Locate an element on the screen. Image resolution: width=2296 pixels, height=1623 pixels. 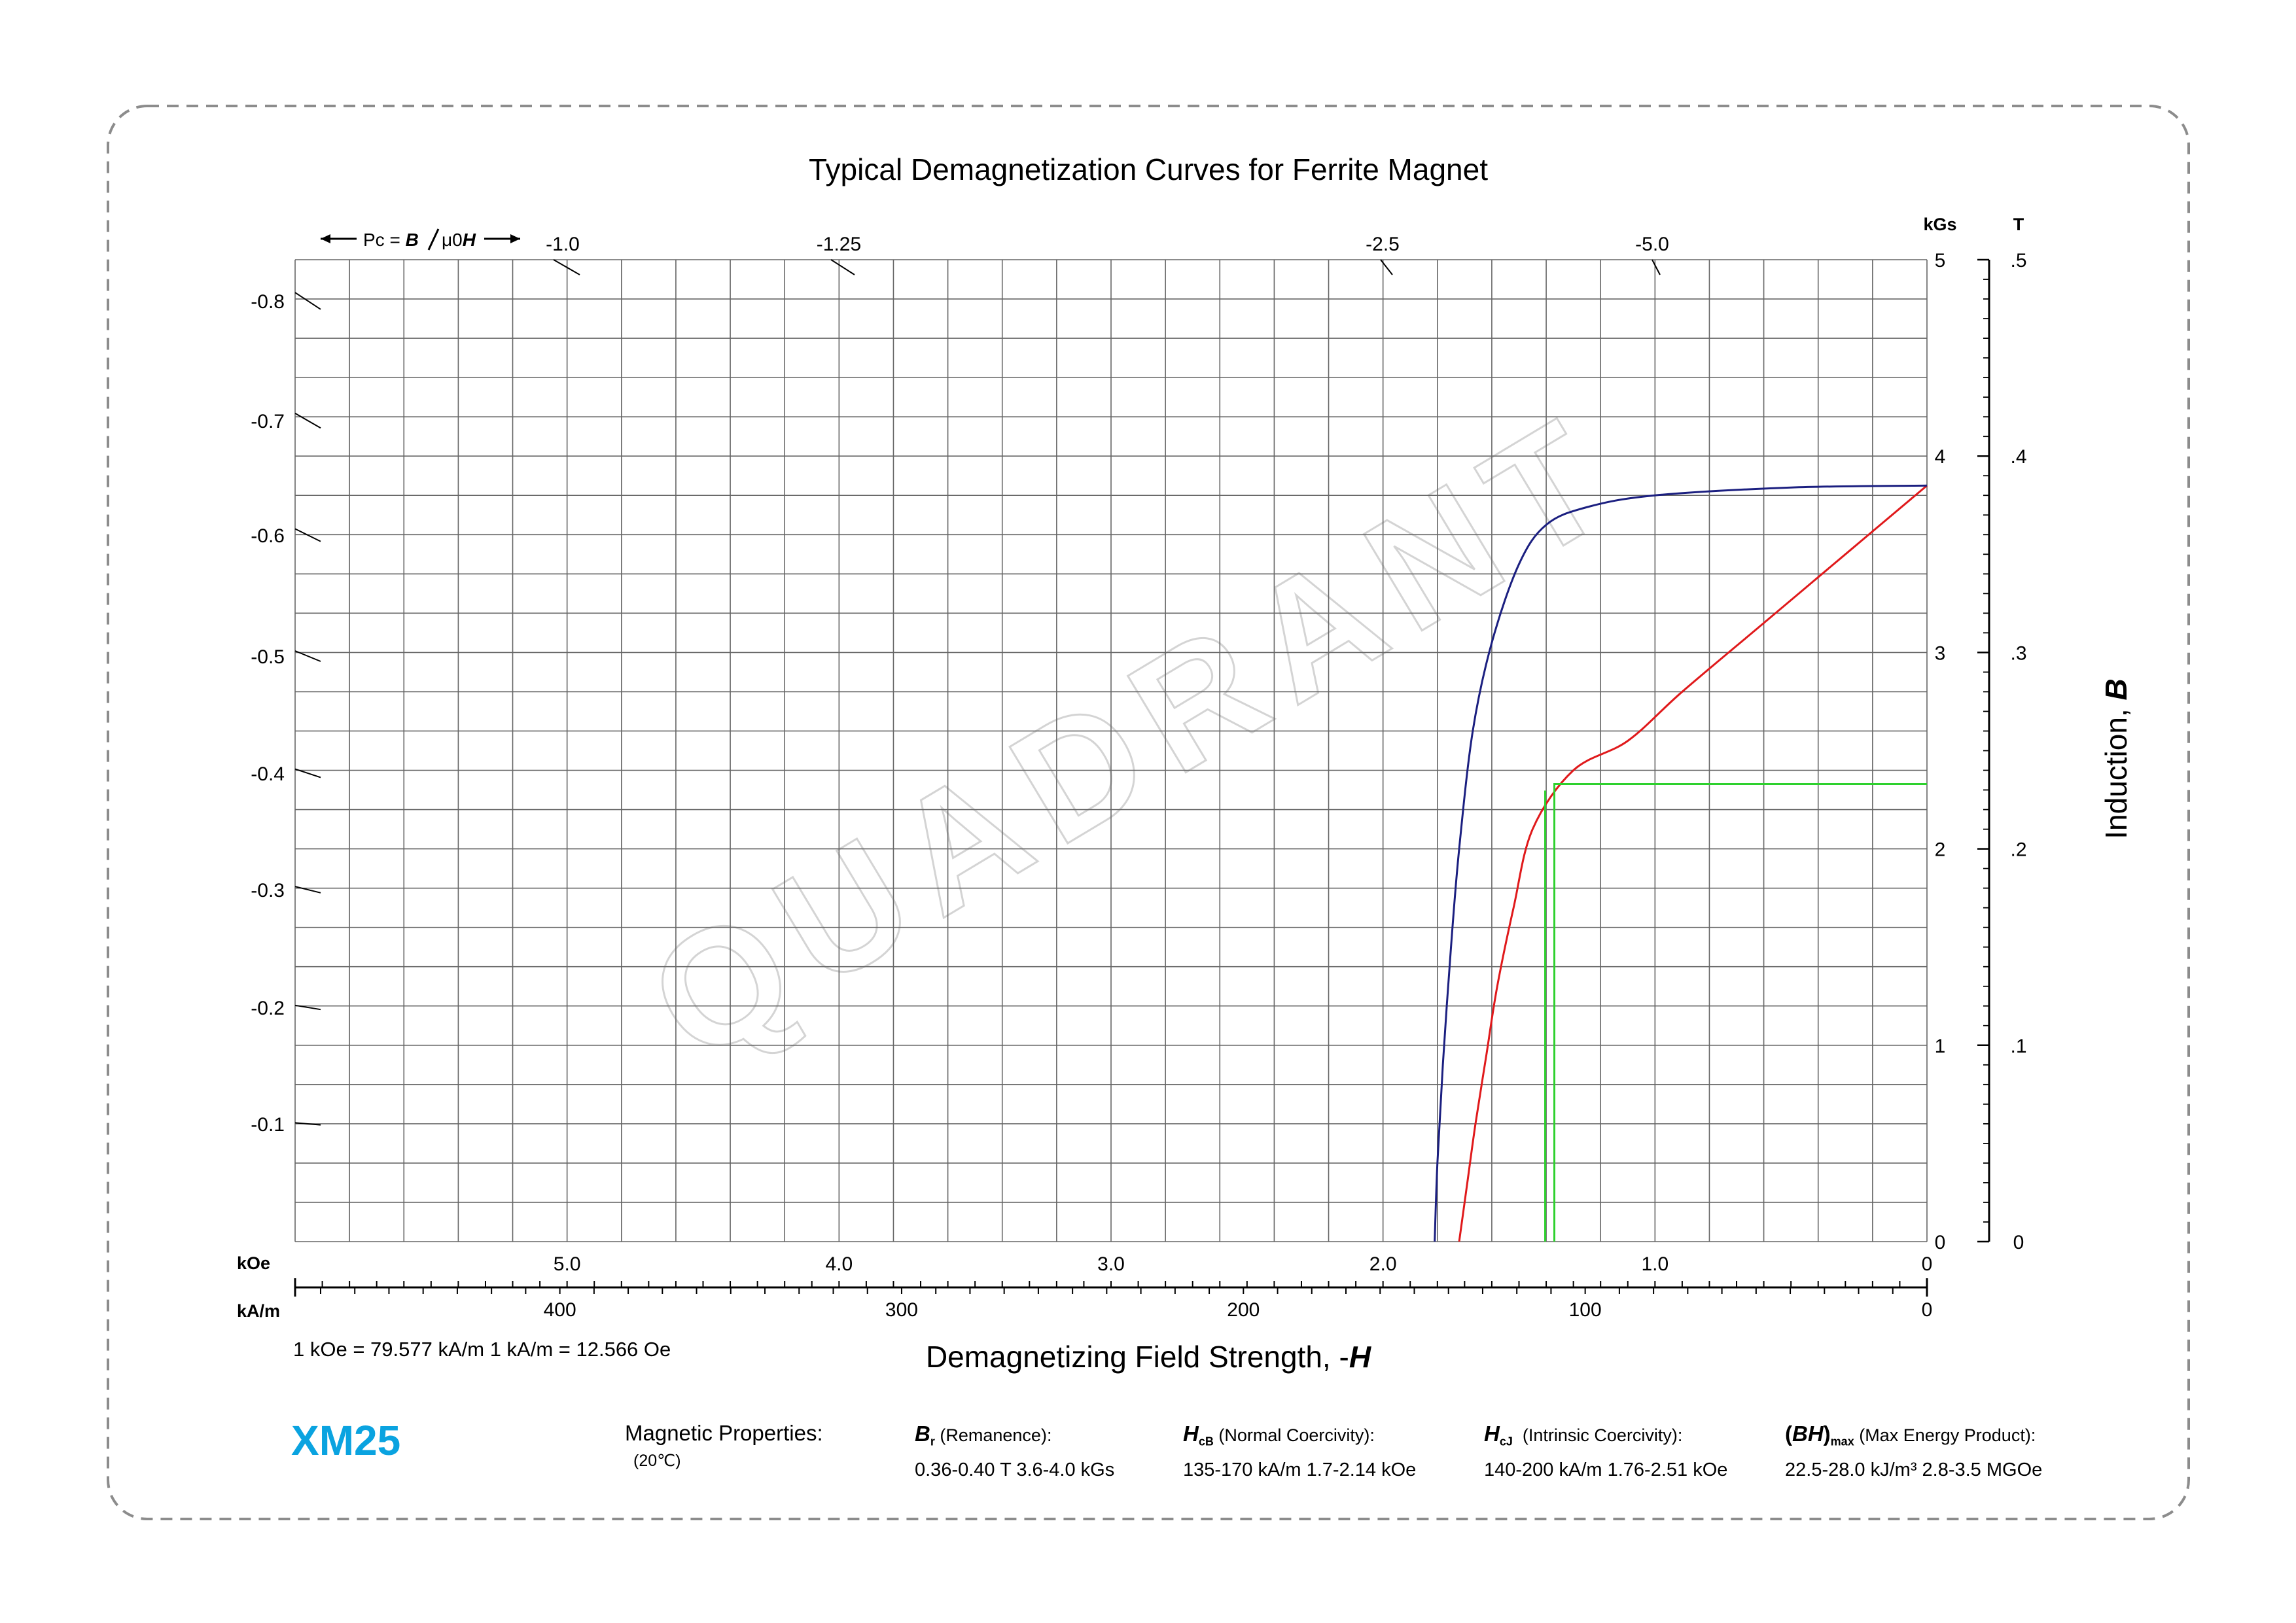
permeance-left-label: -0.1 is located at coordinates (268, 1125).